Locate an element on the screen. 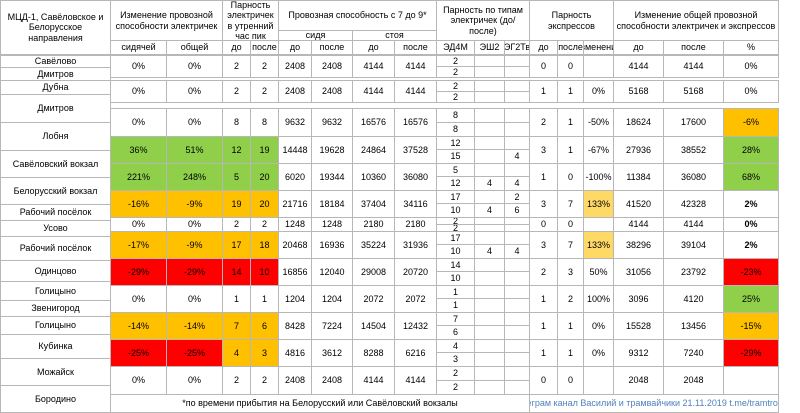  type-before: 12 is located at coordinates (455, 143).